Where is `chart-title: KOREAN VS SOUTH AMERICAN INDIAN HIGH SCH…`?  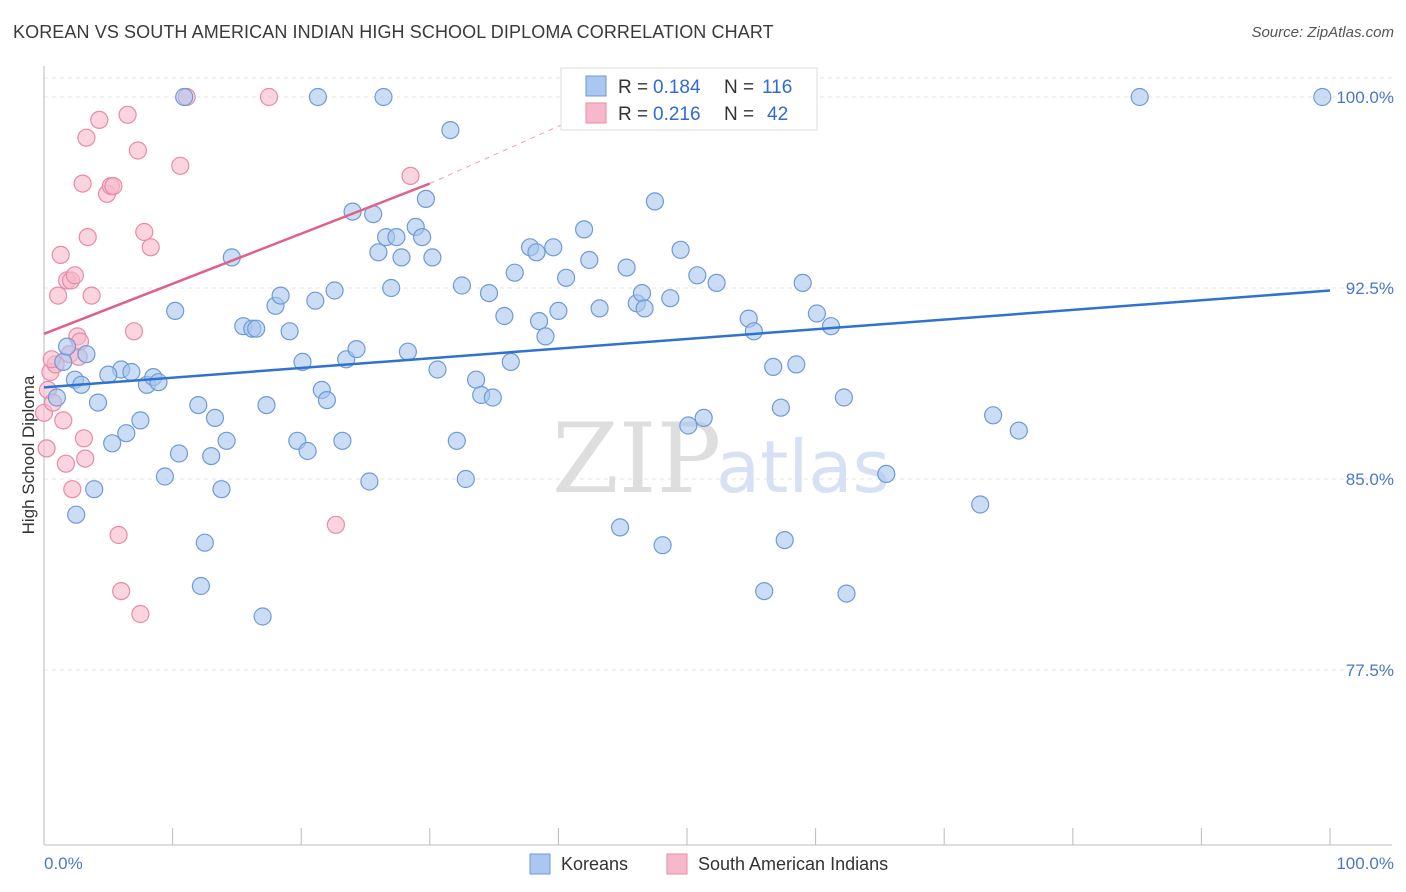
chart-title: KOREAN VS SOUTH AMERICAN INDIAN HIGH SCH… is located at coordinates (393, 32).